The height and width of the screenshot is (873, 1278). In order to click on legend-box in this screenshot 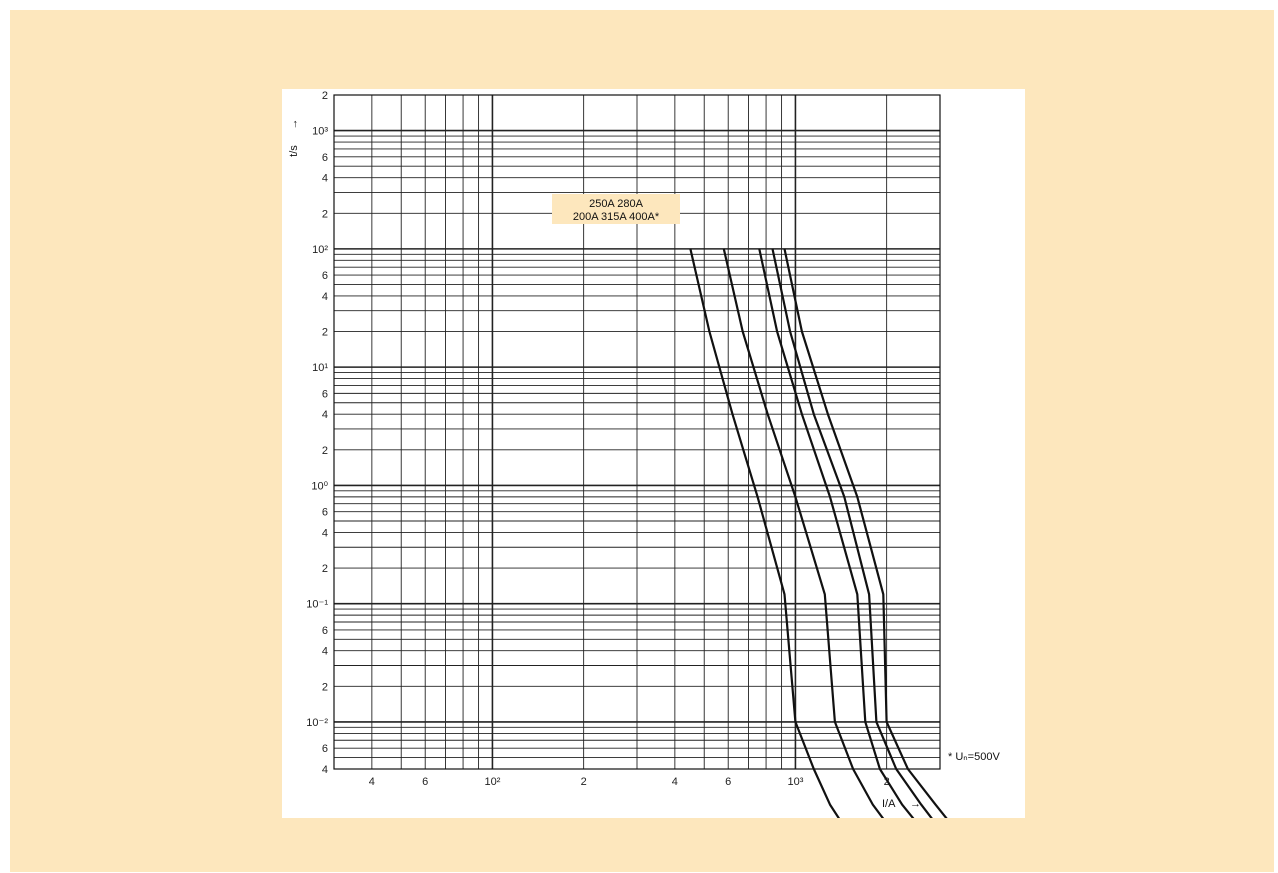, I will do `click(616, 209)`.